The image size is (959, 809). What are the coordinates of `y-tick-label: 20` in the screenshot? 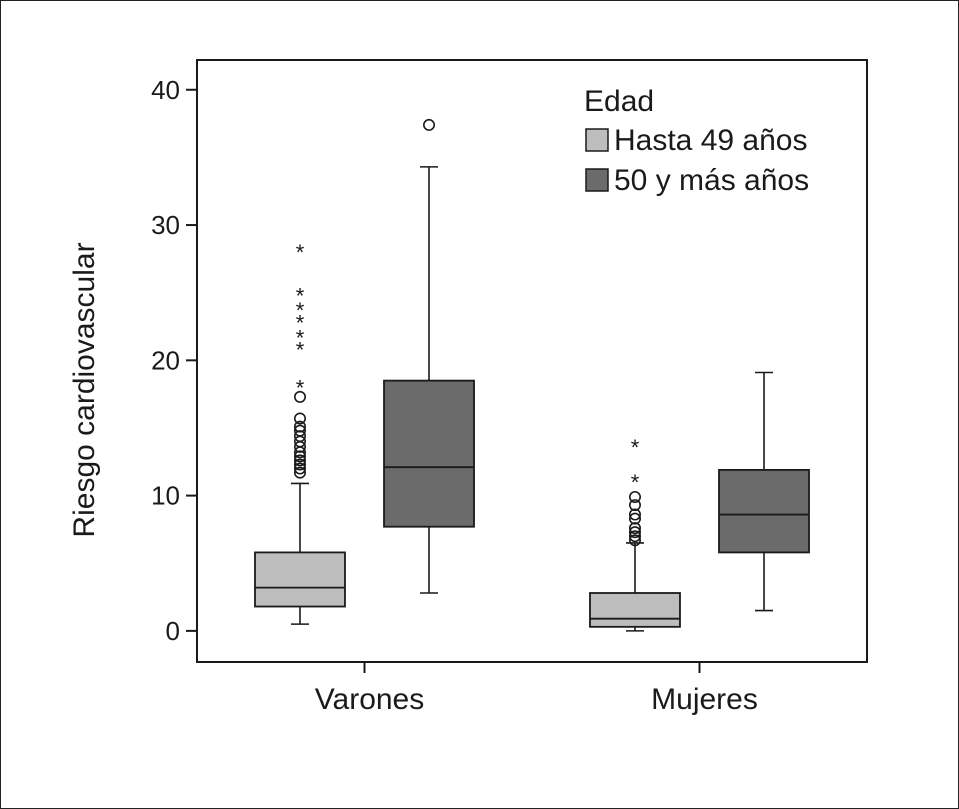 It's located at (165, 360).